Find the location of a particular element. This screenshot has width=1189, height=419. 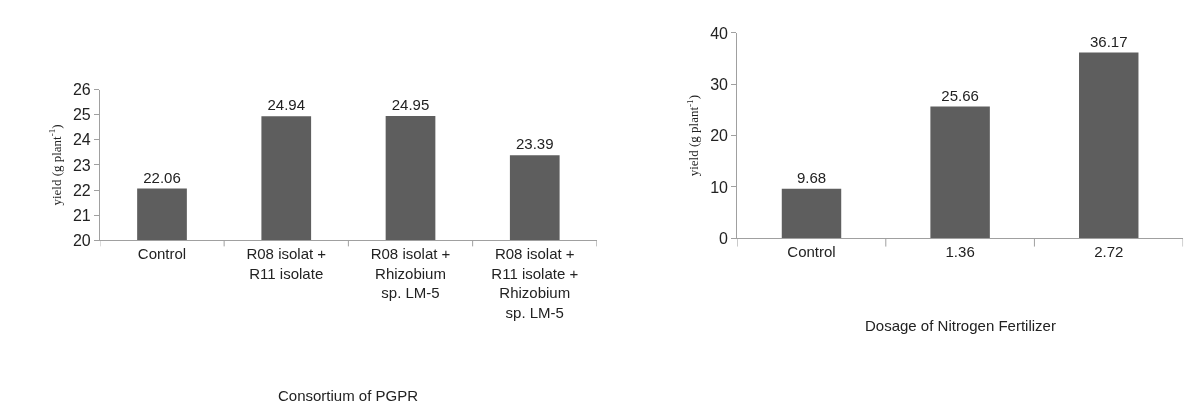

x-tick-label: R08 isolat + R11 isolate + Rhizobium sp. LM-5 is located at coordinates (535, 283).